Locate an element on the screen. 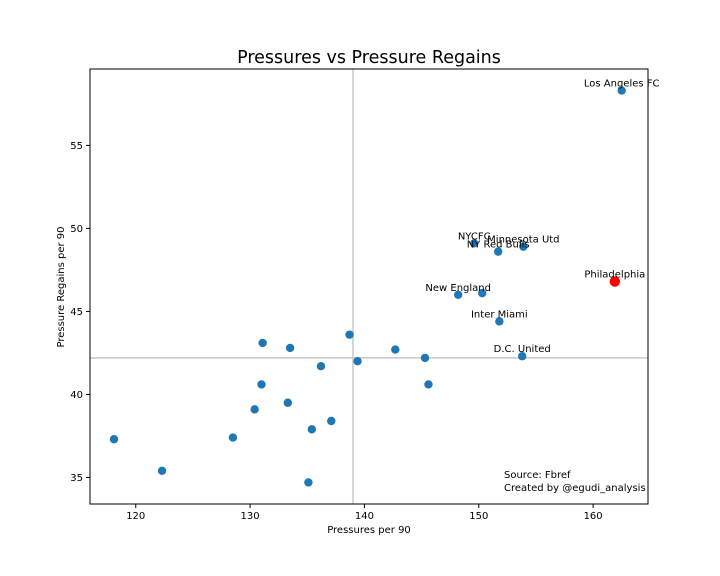  credit-note: Created by @egudi_analysis is located at coordinates (575, 488).